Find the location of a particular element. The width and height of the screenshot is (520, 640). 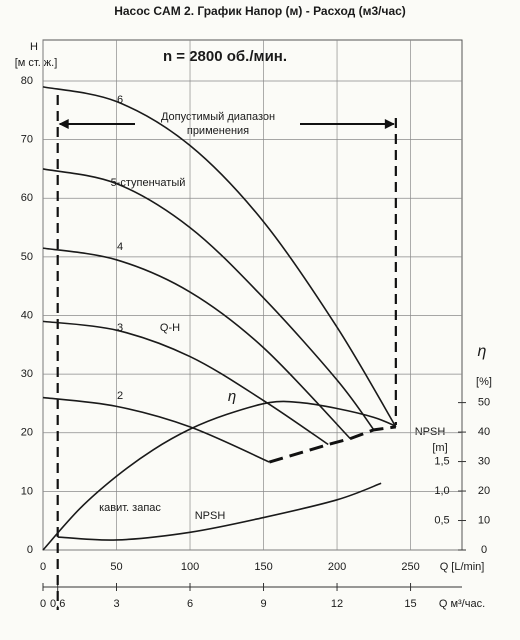

x2-tick-label: 15 is located at coordinates (410, 604).